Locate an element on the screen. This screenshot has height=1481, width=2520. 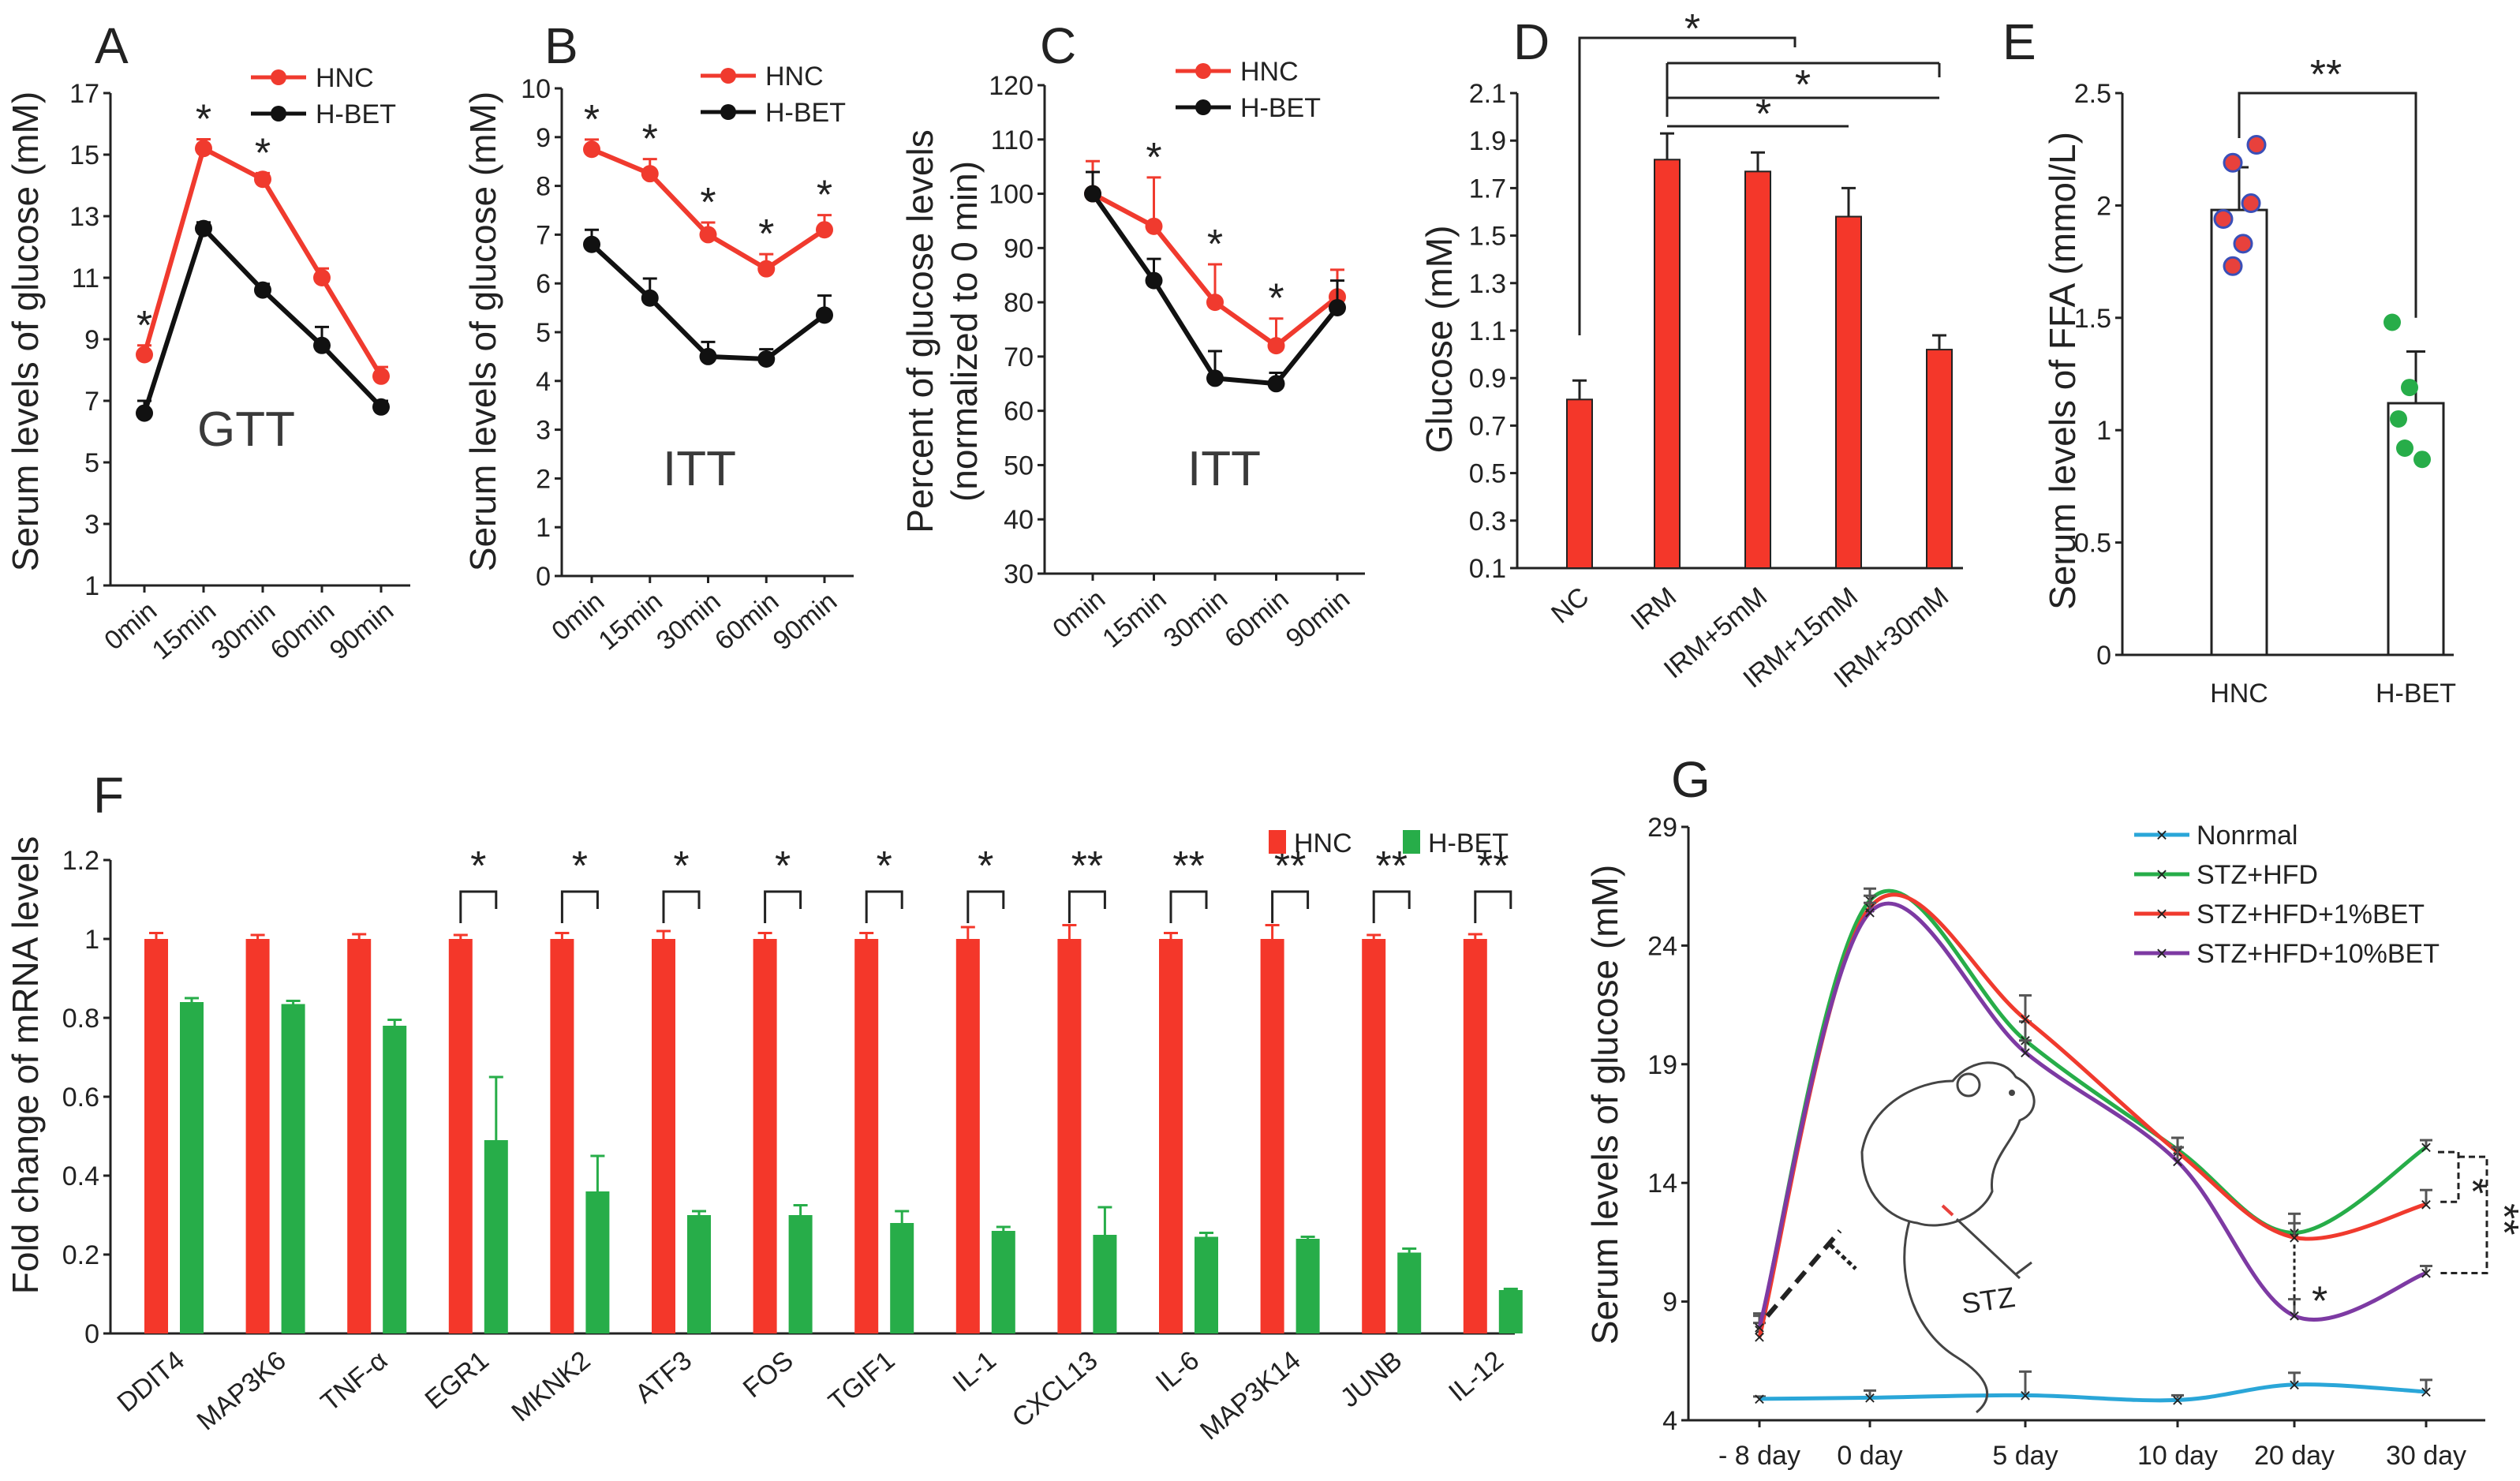
panel-f-significance-star: ** is located at coordinates (1087, 866).